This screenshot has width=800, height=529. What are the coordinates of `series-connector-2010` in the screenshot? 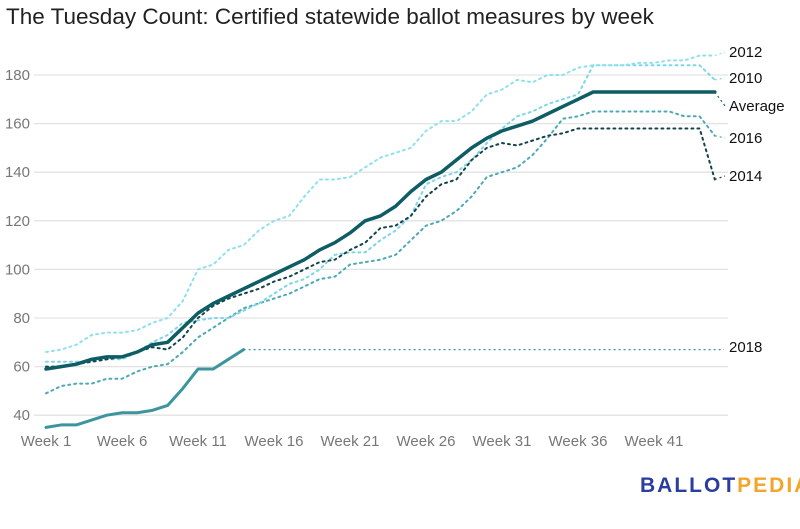 It's located at (720, 79).